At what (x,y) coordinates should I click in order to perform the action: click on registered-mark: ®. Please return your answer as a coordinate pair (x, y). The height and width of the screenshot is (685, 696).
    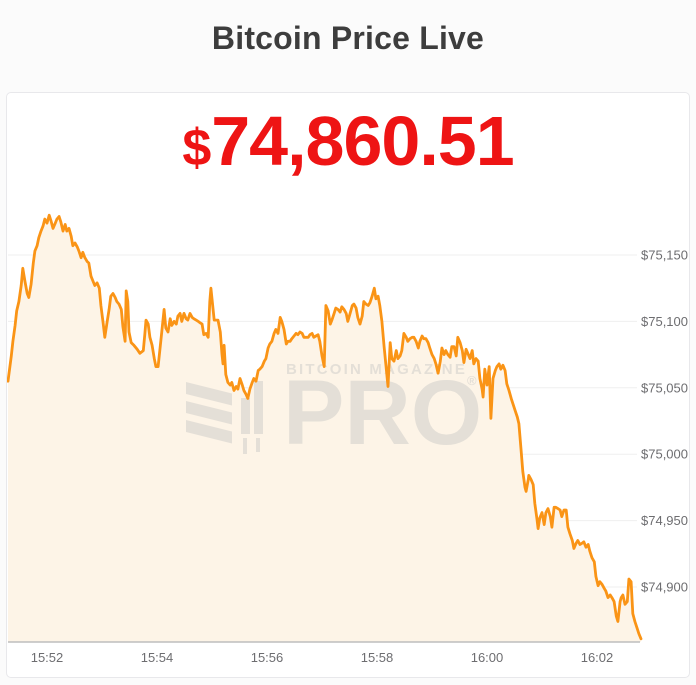
    Looking at the image, I should click on (472, 380).